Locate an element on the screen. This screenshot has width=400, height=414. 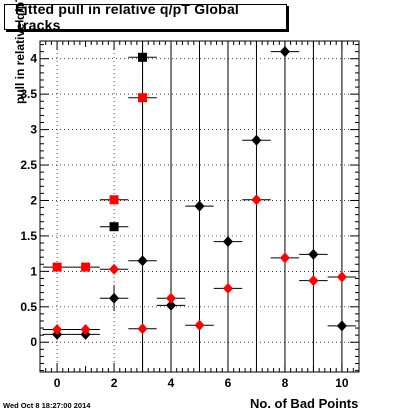
x-tick-label: 10 is located at coordinates (342, 383).